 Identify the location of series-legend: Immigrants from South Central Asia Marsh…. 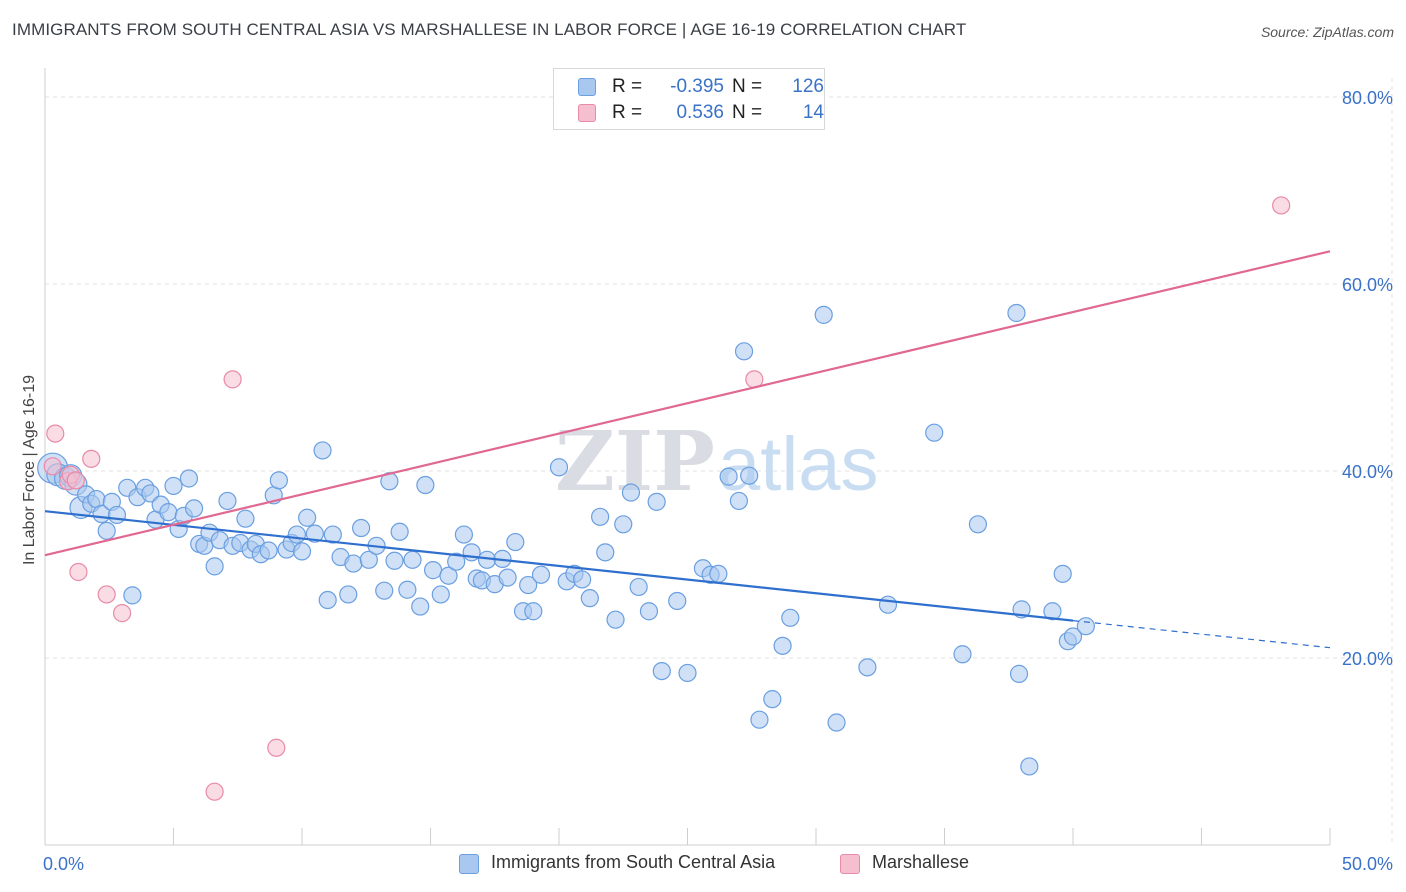
(703, 864).